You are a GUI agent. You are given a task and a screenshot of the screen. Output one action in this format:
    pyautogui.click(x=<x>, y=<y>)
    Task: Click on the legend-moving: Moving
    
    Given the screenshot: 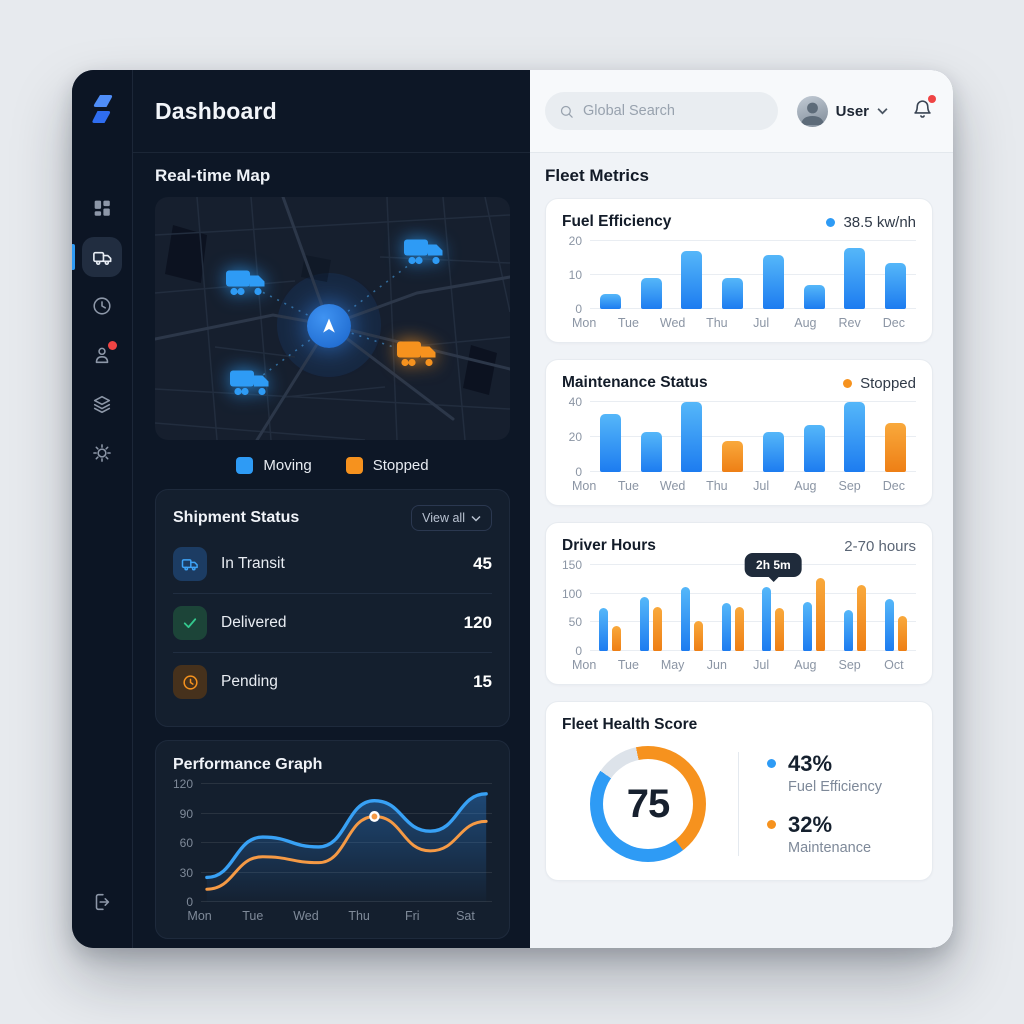 What is the action you would take?
    pyautogui.click(x=274, y=465)
    